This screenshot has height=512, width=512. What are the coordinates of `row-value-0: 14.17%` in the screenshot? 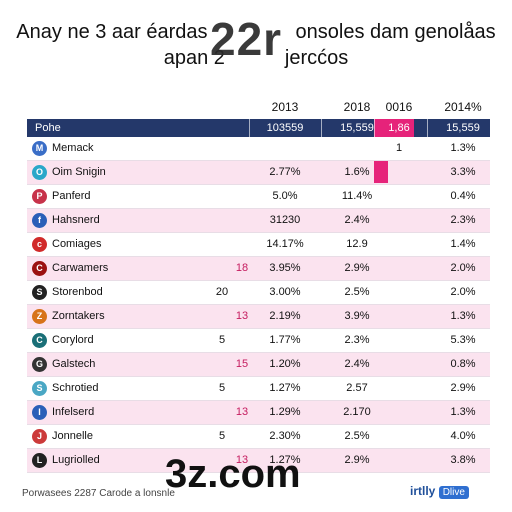 It's located at (285, 244).